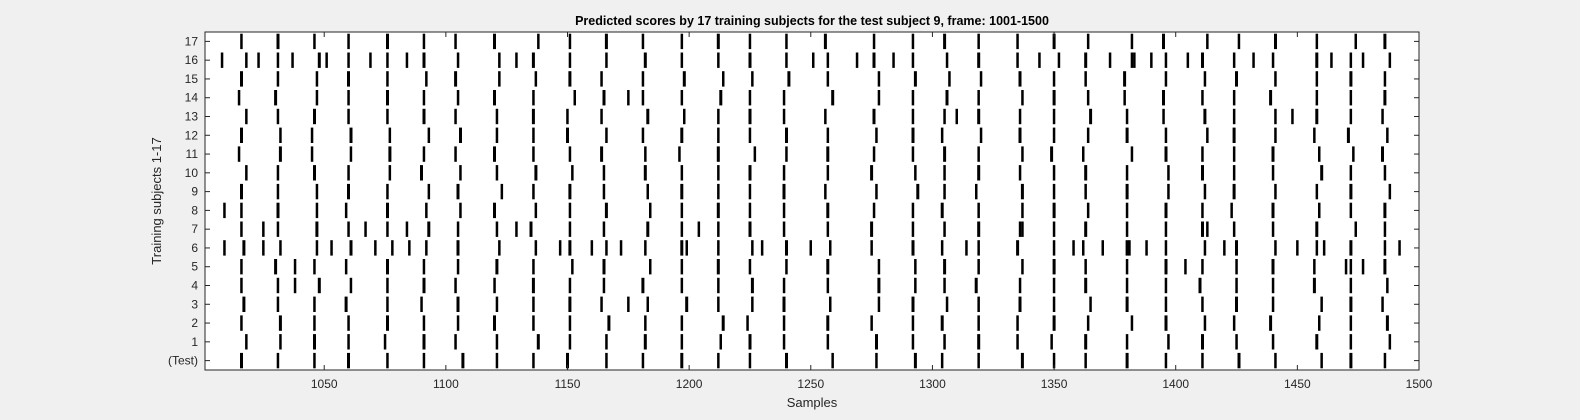  Describe the element at coordinates (568, 384) in the screenshot. I see `x-tick-label: 1150` at that location.